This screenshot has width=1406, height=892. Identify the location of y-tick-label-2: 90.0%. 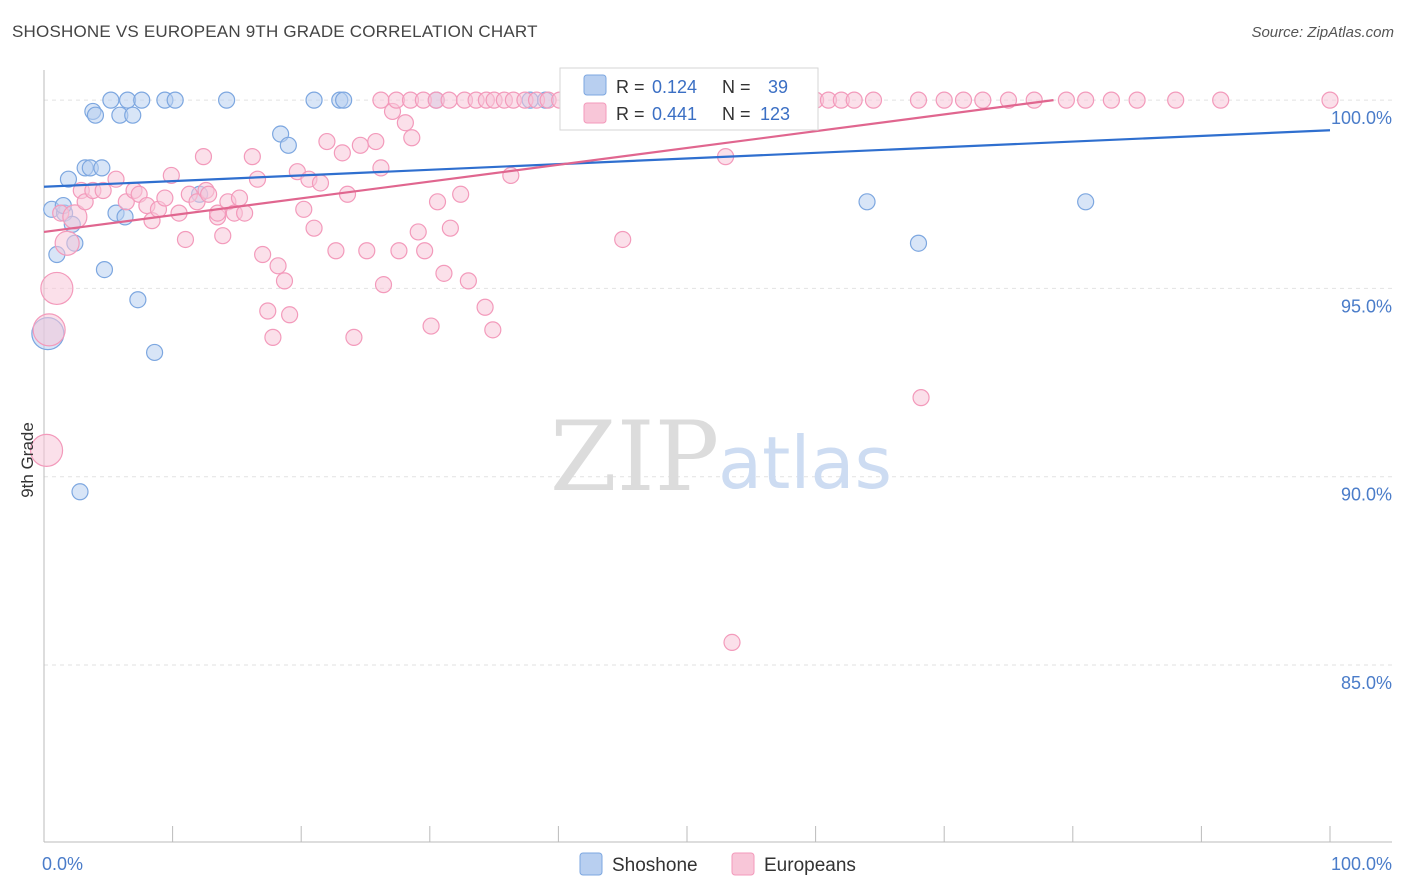
(1366, 495).